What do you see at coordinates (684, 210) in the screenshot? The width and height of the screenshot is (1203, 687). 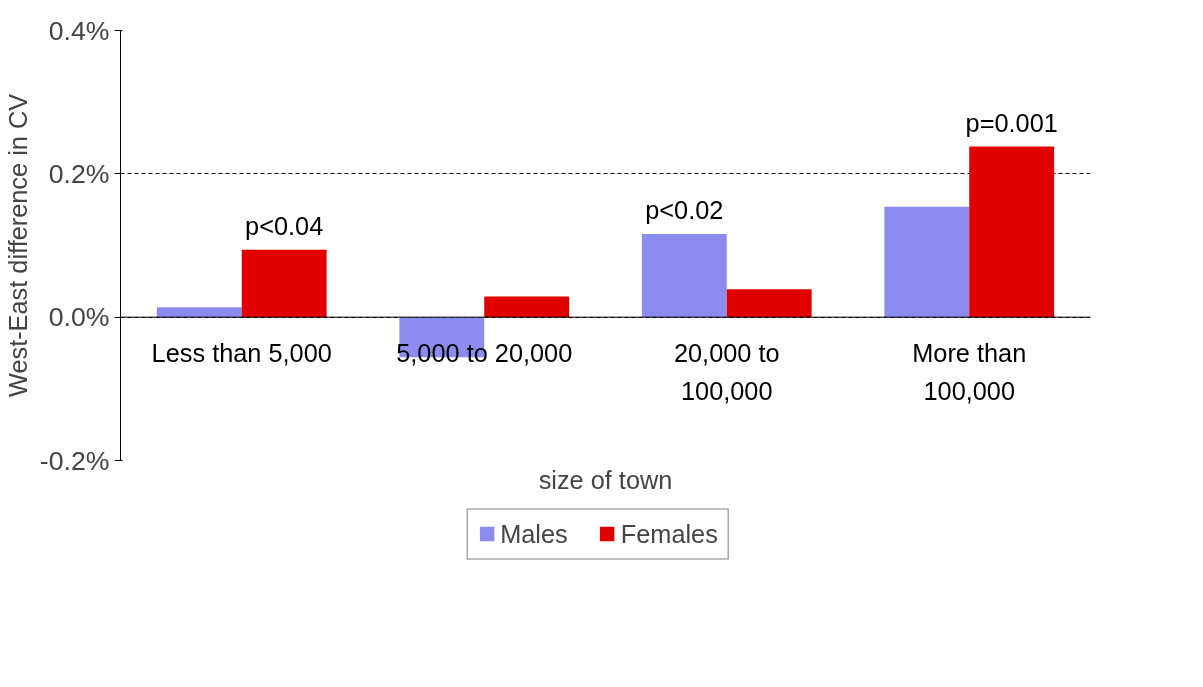 I see `annotation: p<0.02` at bounding box center [684, 210].